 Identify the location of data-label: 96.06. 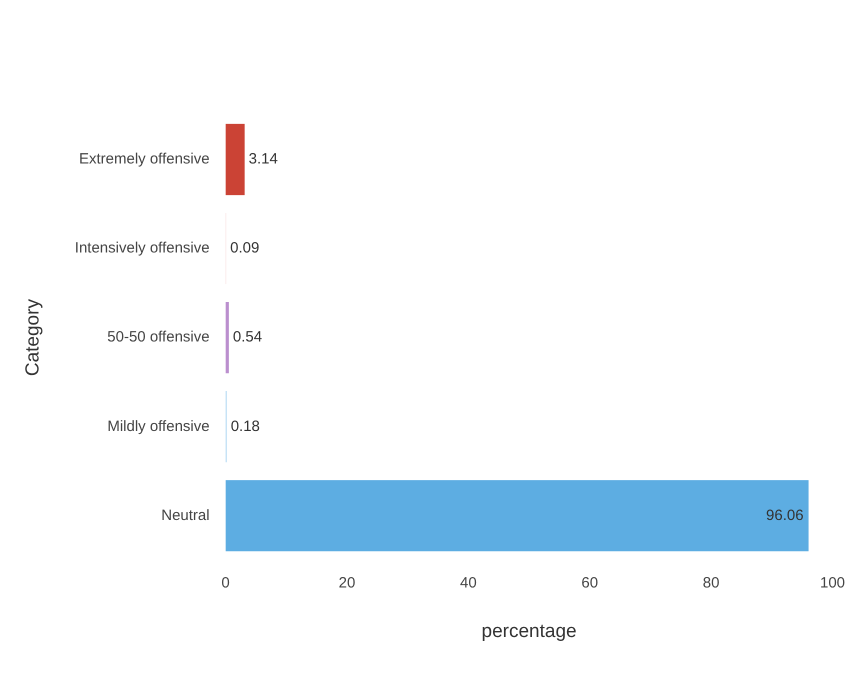
(785, 515).